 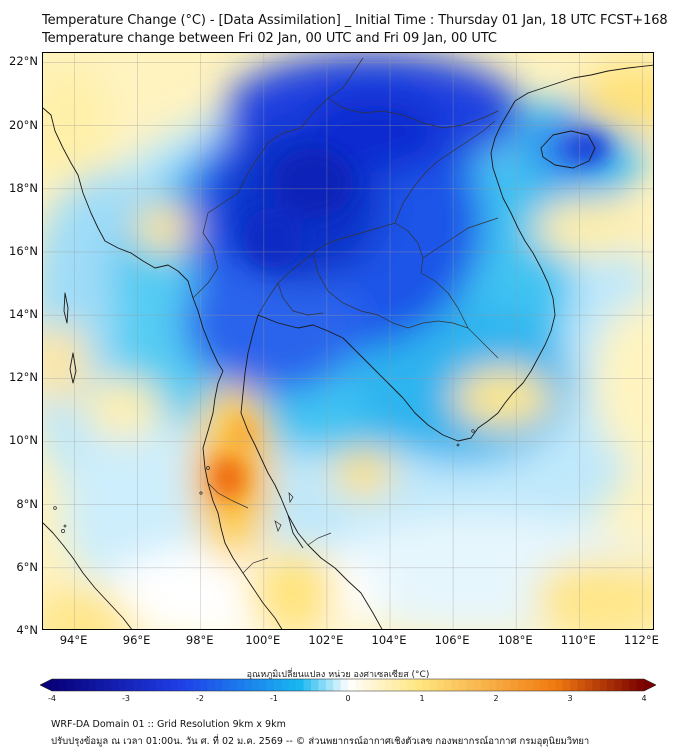 What do you see at coordinates (641, 640) in the screenshot?
I see `lon-label: 112°E` at bounding box center [641, 640].